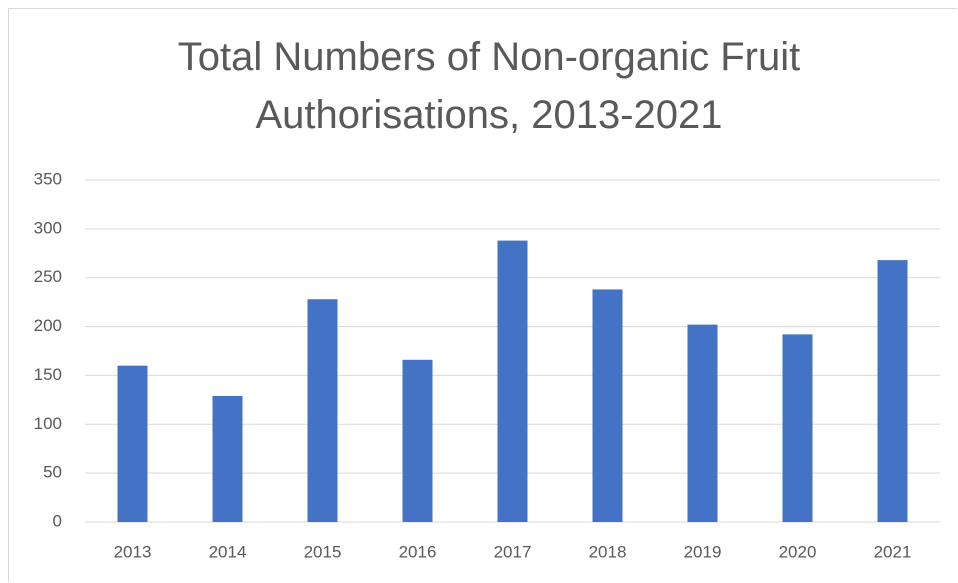 The width and height of the screenshot is (958, 583). What do you see at coordinates (48, 178) in the screenshot?
I see `y-tick-label: 350` at bounding box center [48, 178].